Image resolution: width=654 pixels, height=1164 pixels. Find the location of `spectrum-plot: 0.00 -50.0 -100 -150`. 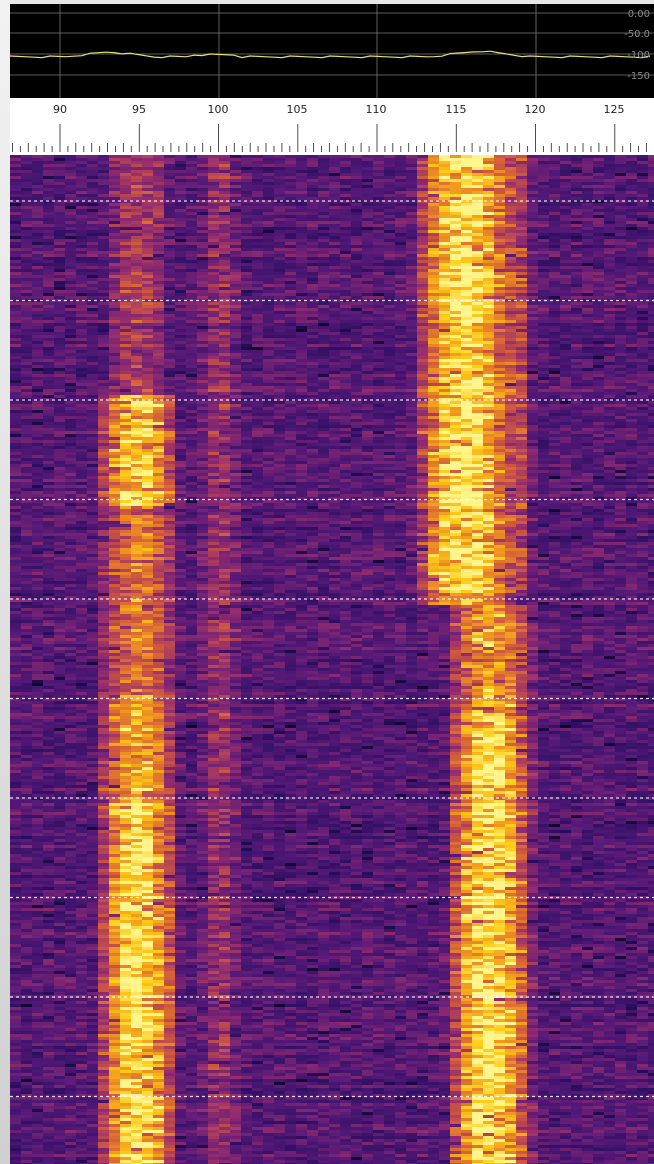

spectrum-plot: 0.00 -50.0 -100 -150 is located at coordinates (332, 51).